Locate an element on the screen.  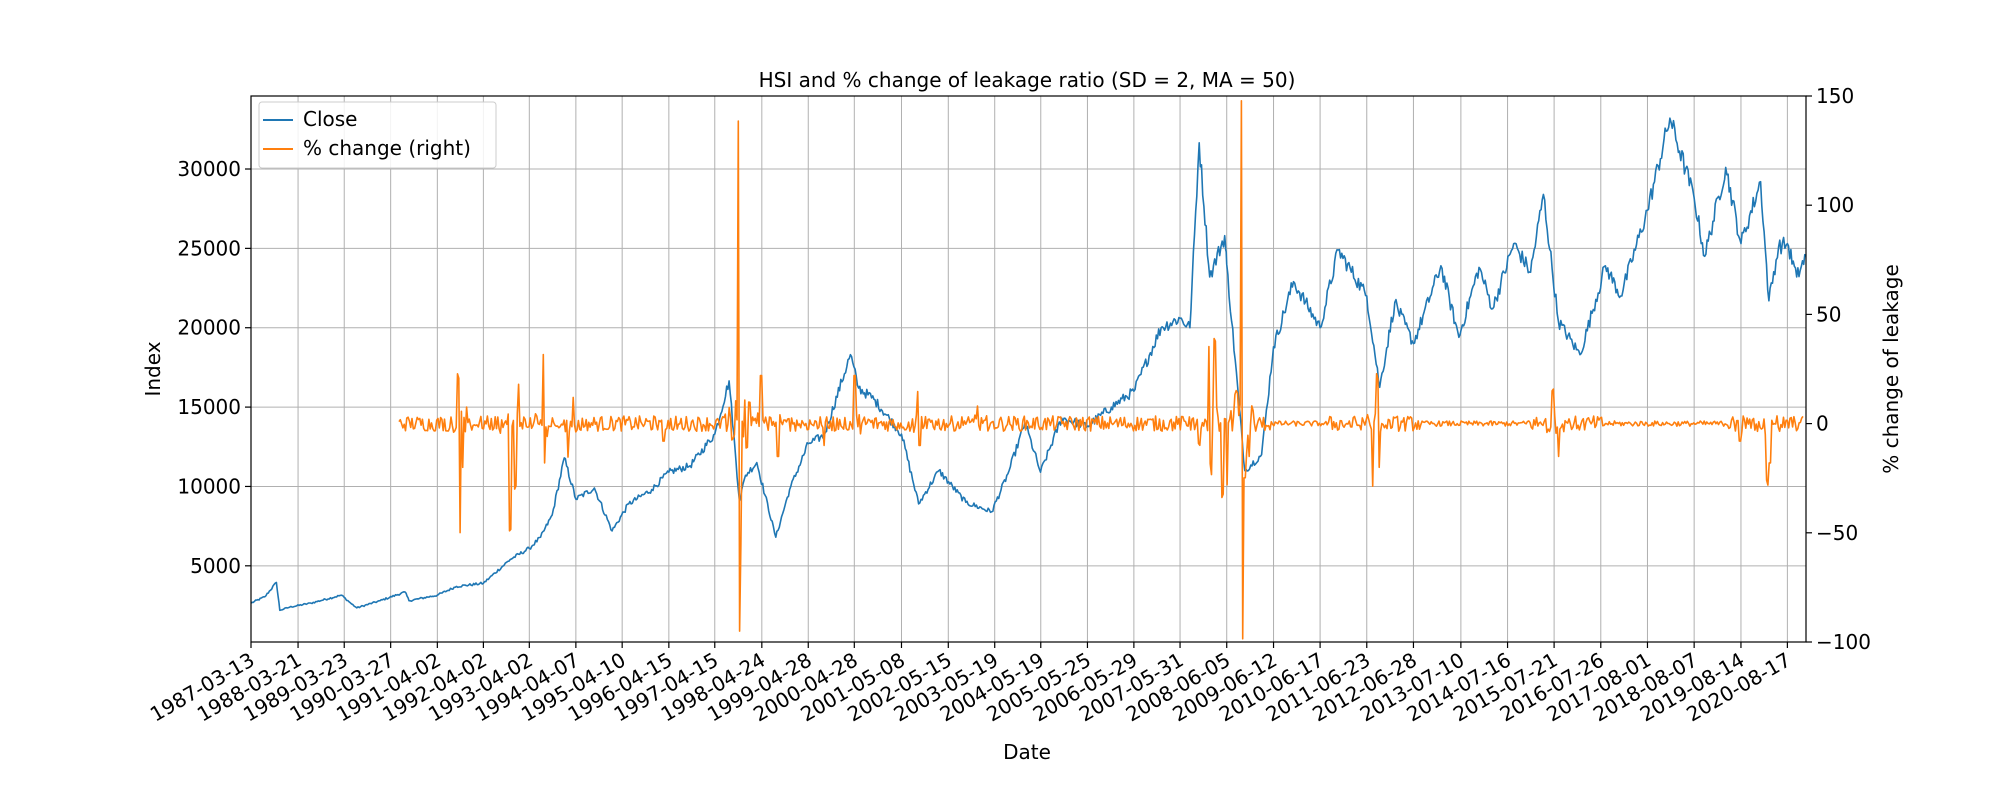
left-axis: 5000 10000 15000 20000 25000 30000 is located at coordinates (214, 367).